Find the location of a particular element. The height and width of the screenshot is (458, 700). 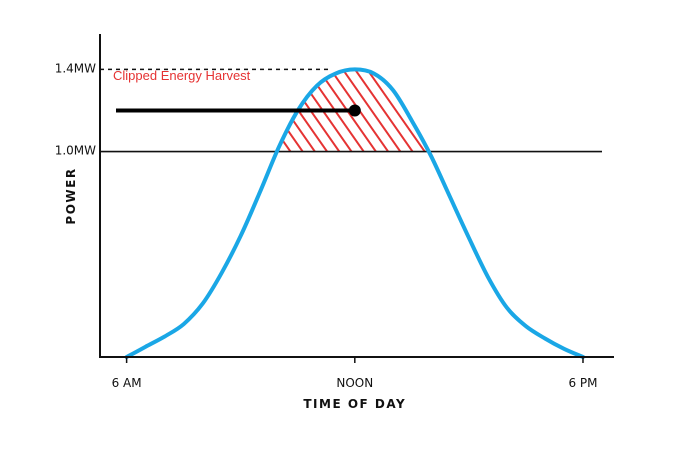

x-axis-title: TIME OF DAY is located at coordinates (354, 404).